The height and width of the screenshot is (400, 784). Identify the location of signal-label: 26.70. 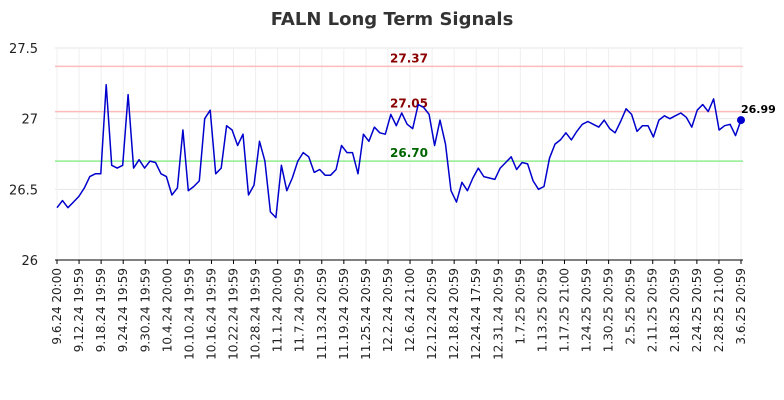
(409, 153).